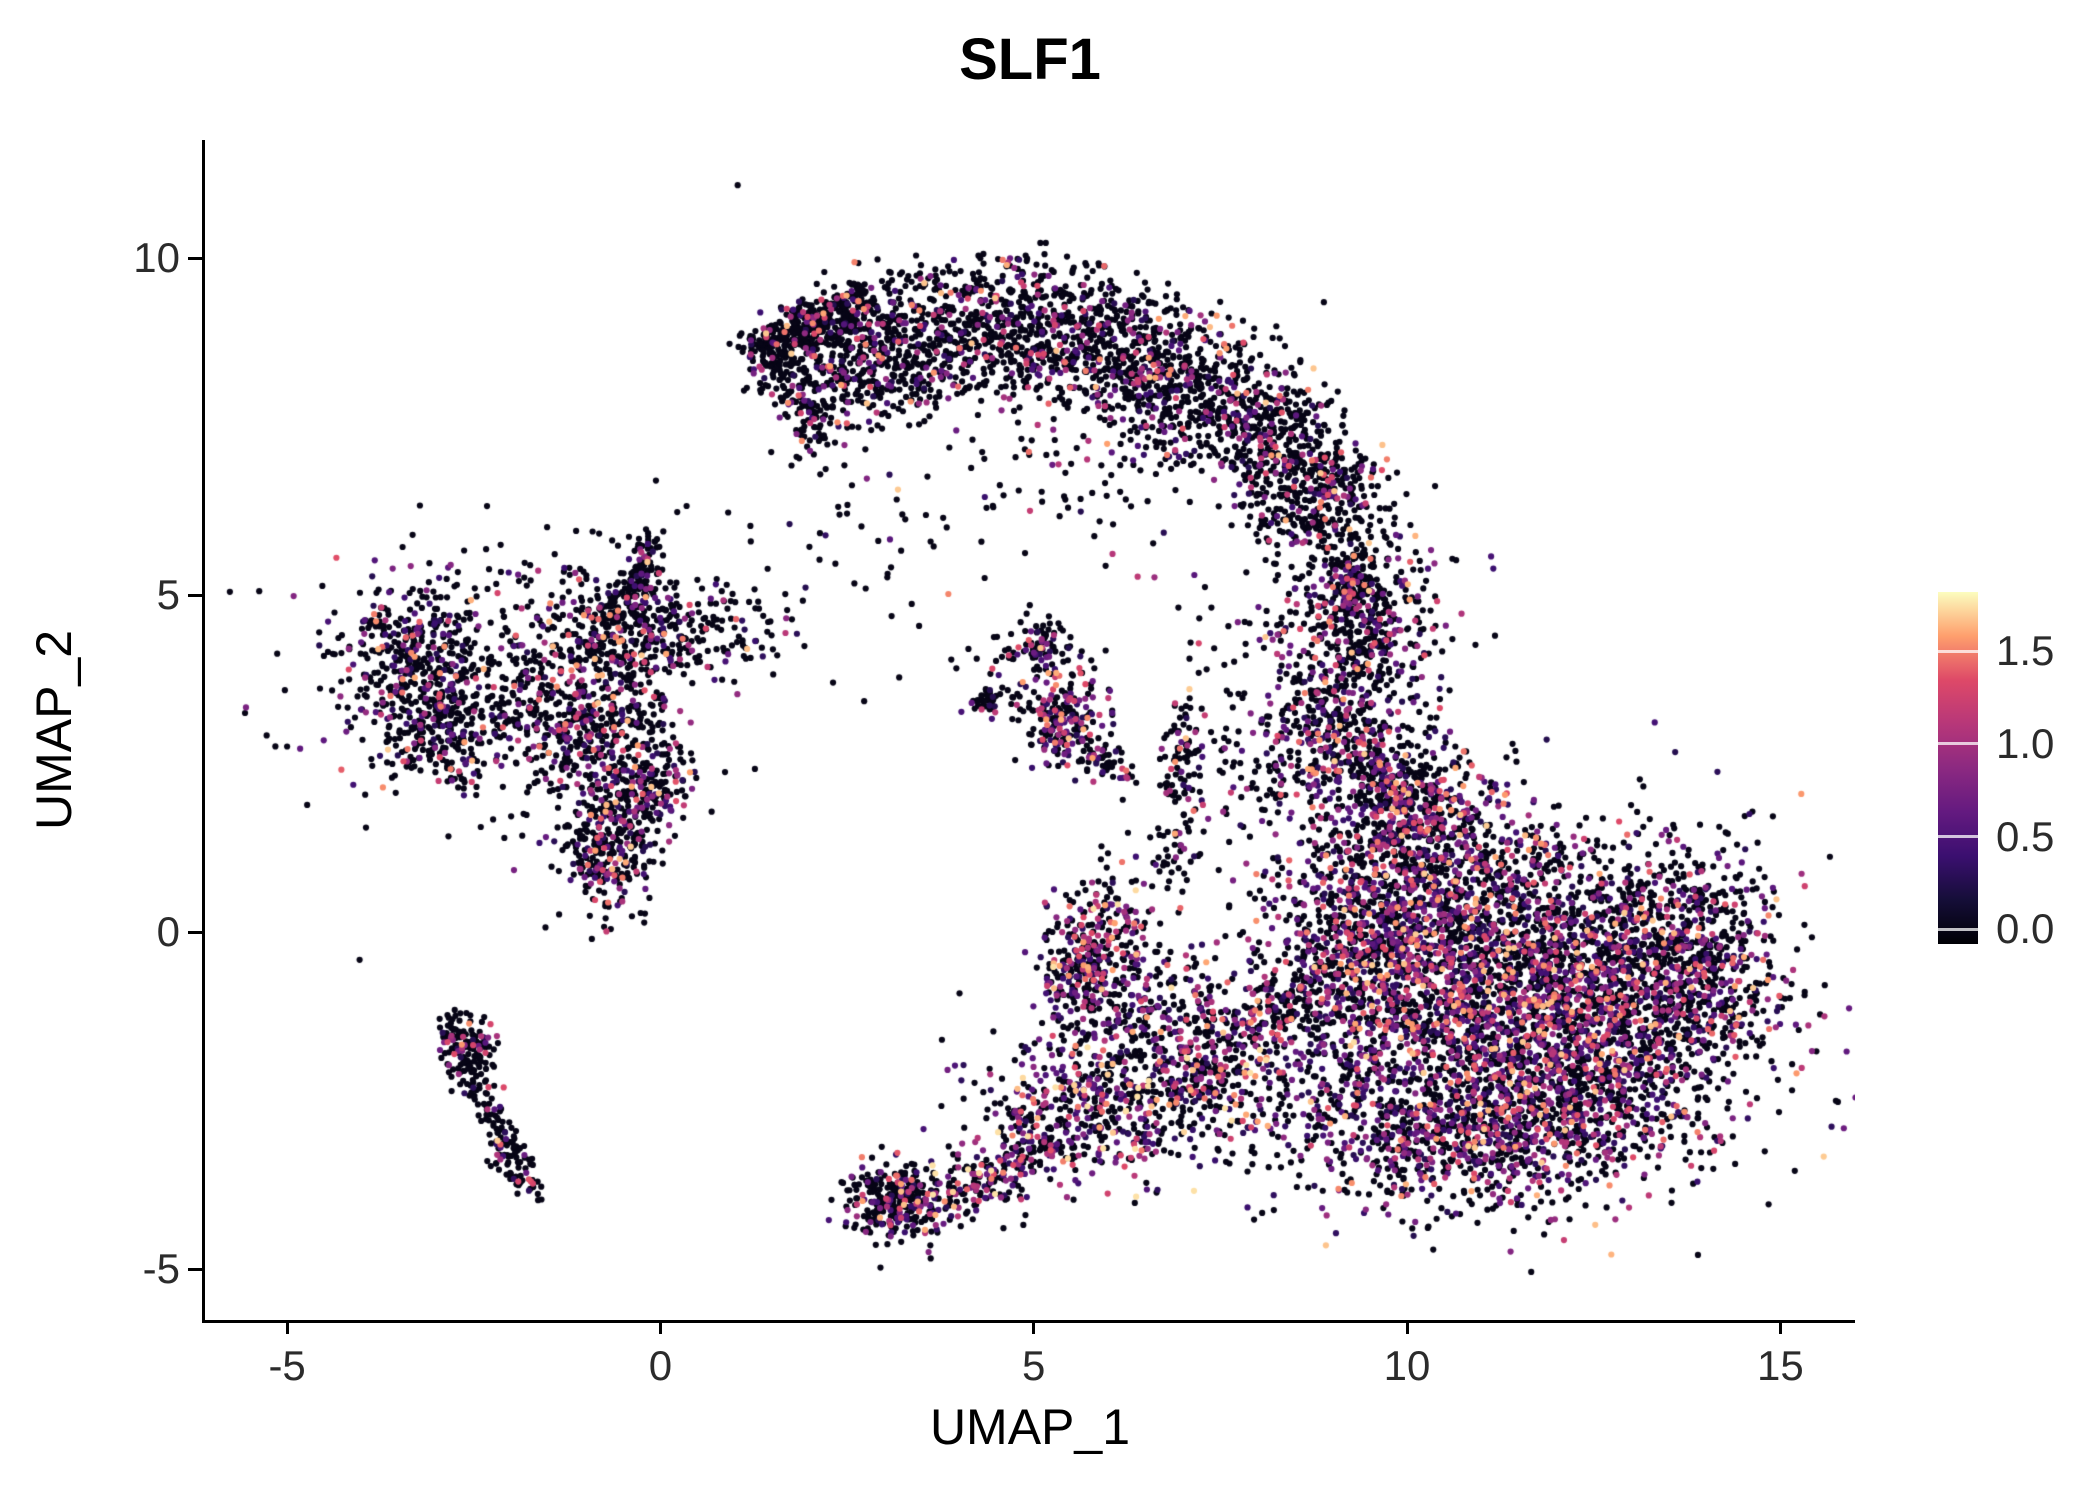  Describe the element at coordinates (2025, 929) in the screenshot. I see `colorbar-tick-label: 0.0` at that location.